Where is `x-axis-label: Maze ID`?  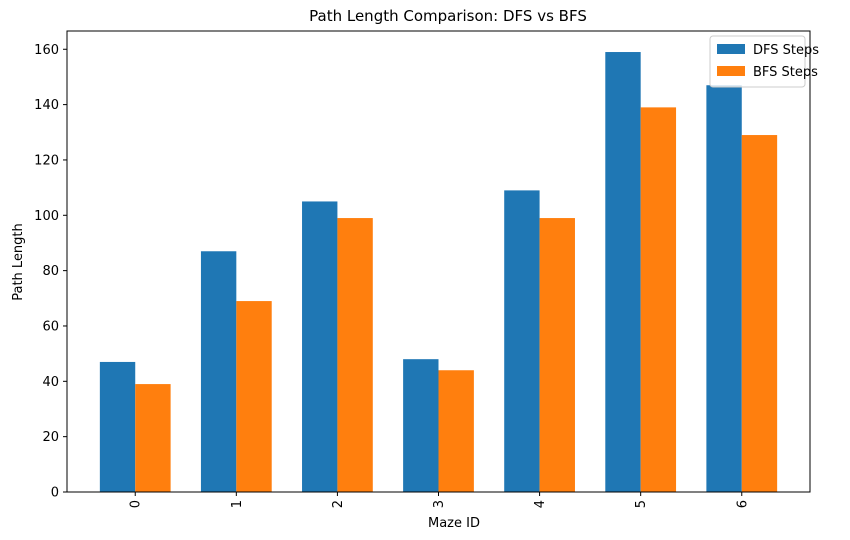 x-axis-label: Maze ID is located at coordinates (454, 523).